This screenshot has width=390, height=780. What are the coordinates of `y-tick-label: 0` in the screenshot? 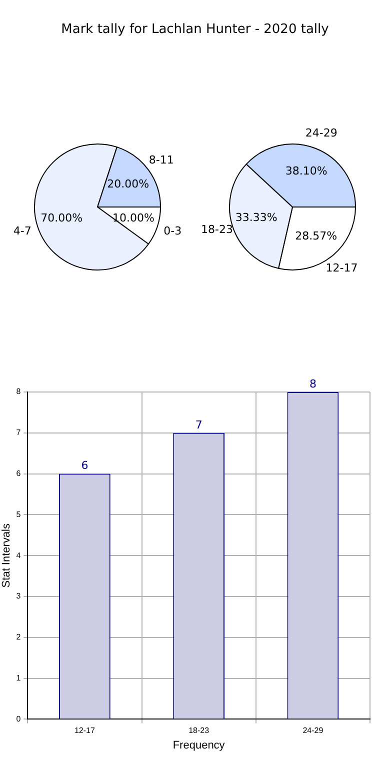 It's located at (19, 719).